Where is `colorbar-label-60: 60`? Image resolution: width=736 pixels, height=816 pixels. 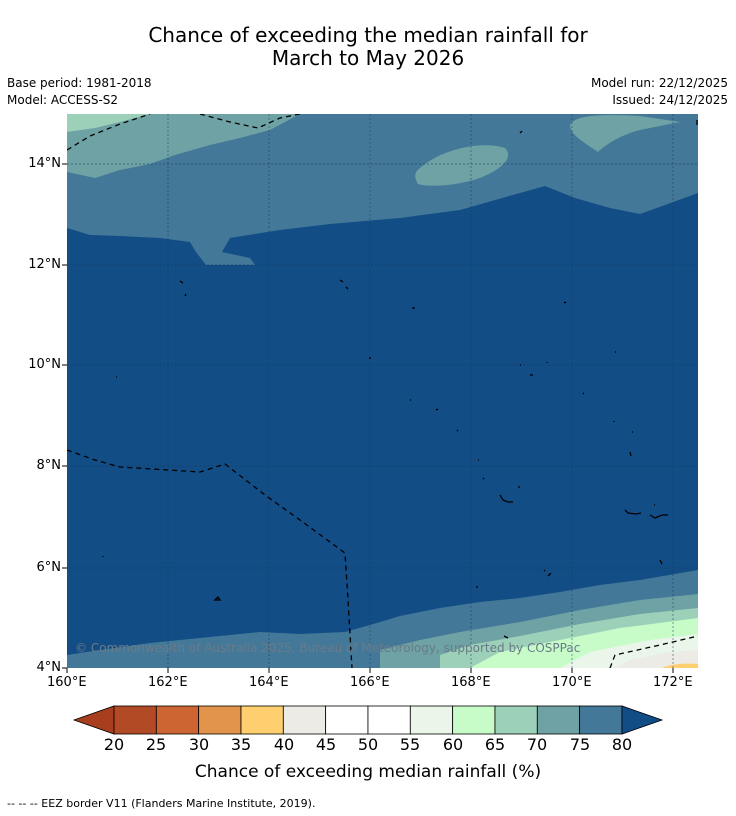 colorbar-label-60: 60 is located at coordinates (453, 744).